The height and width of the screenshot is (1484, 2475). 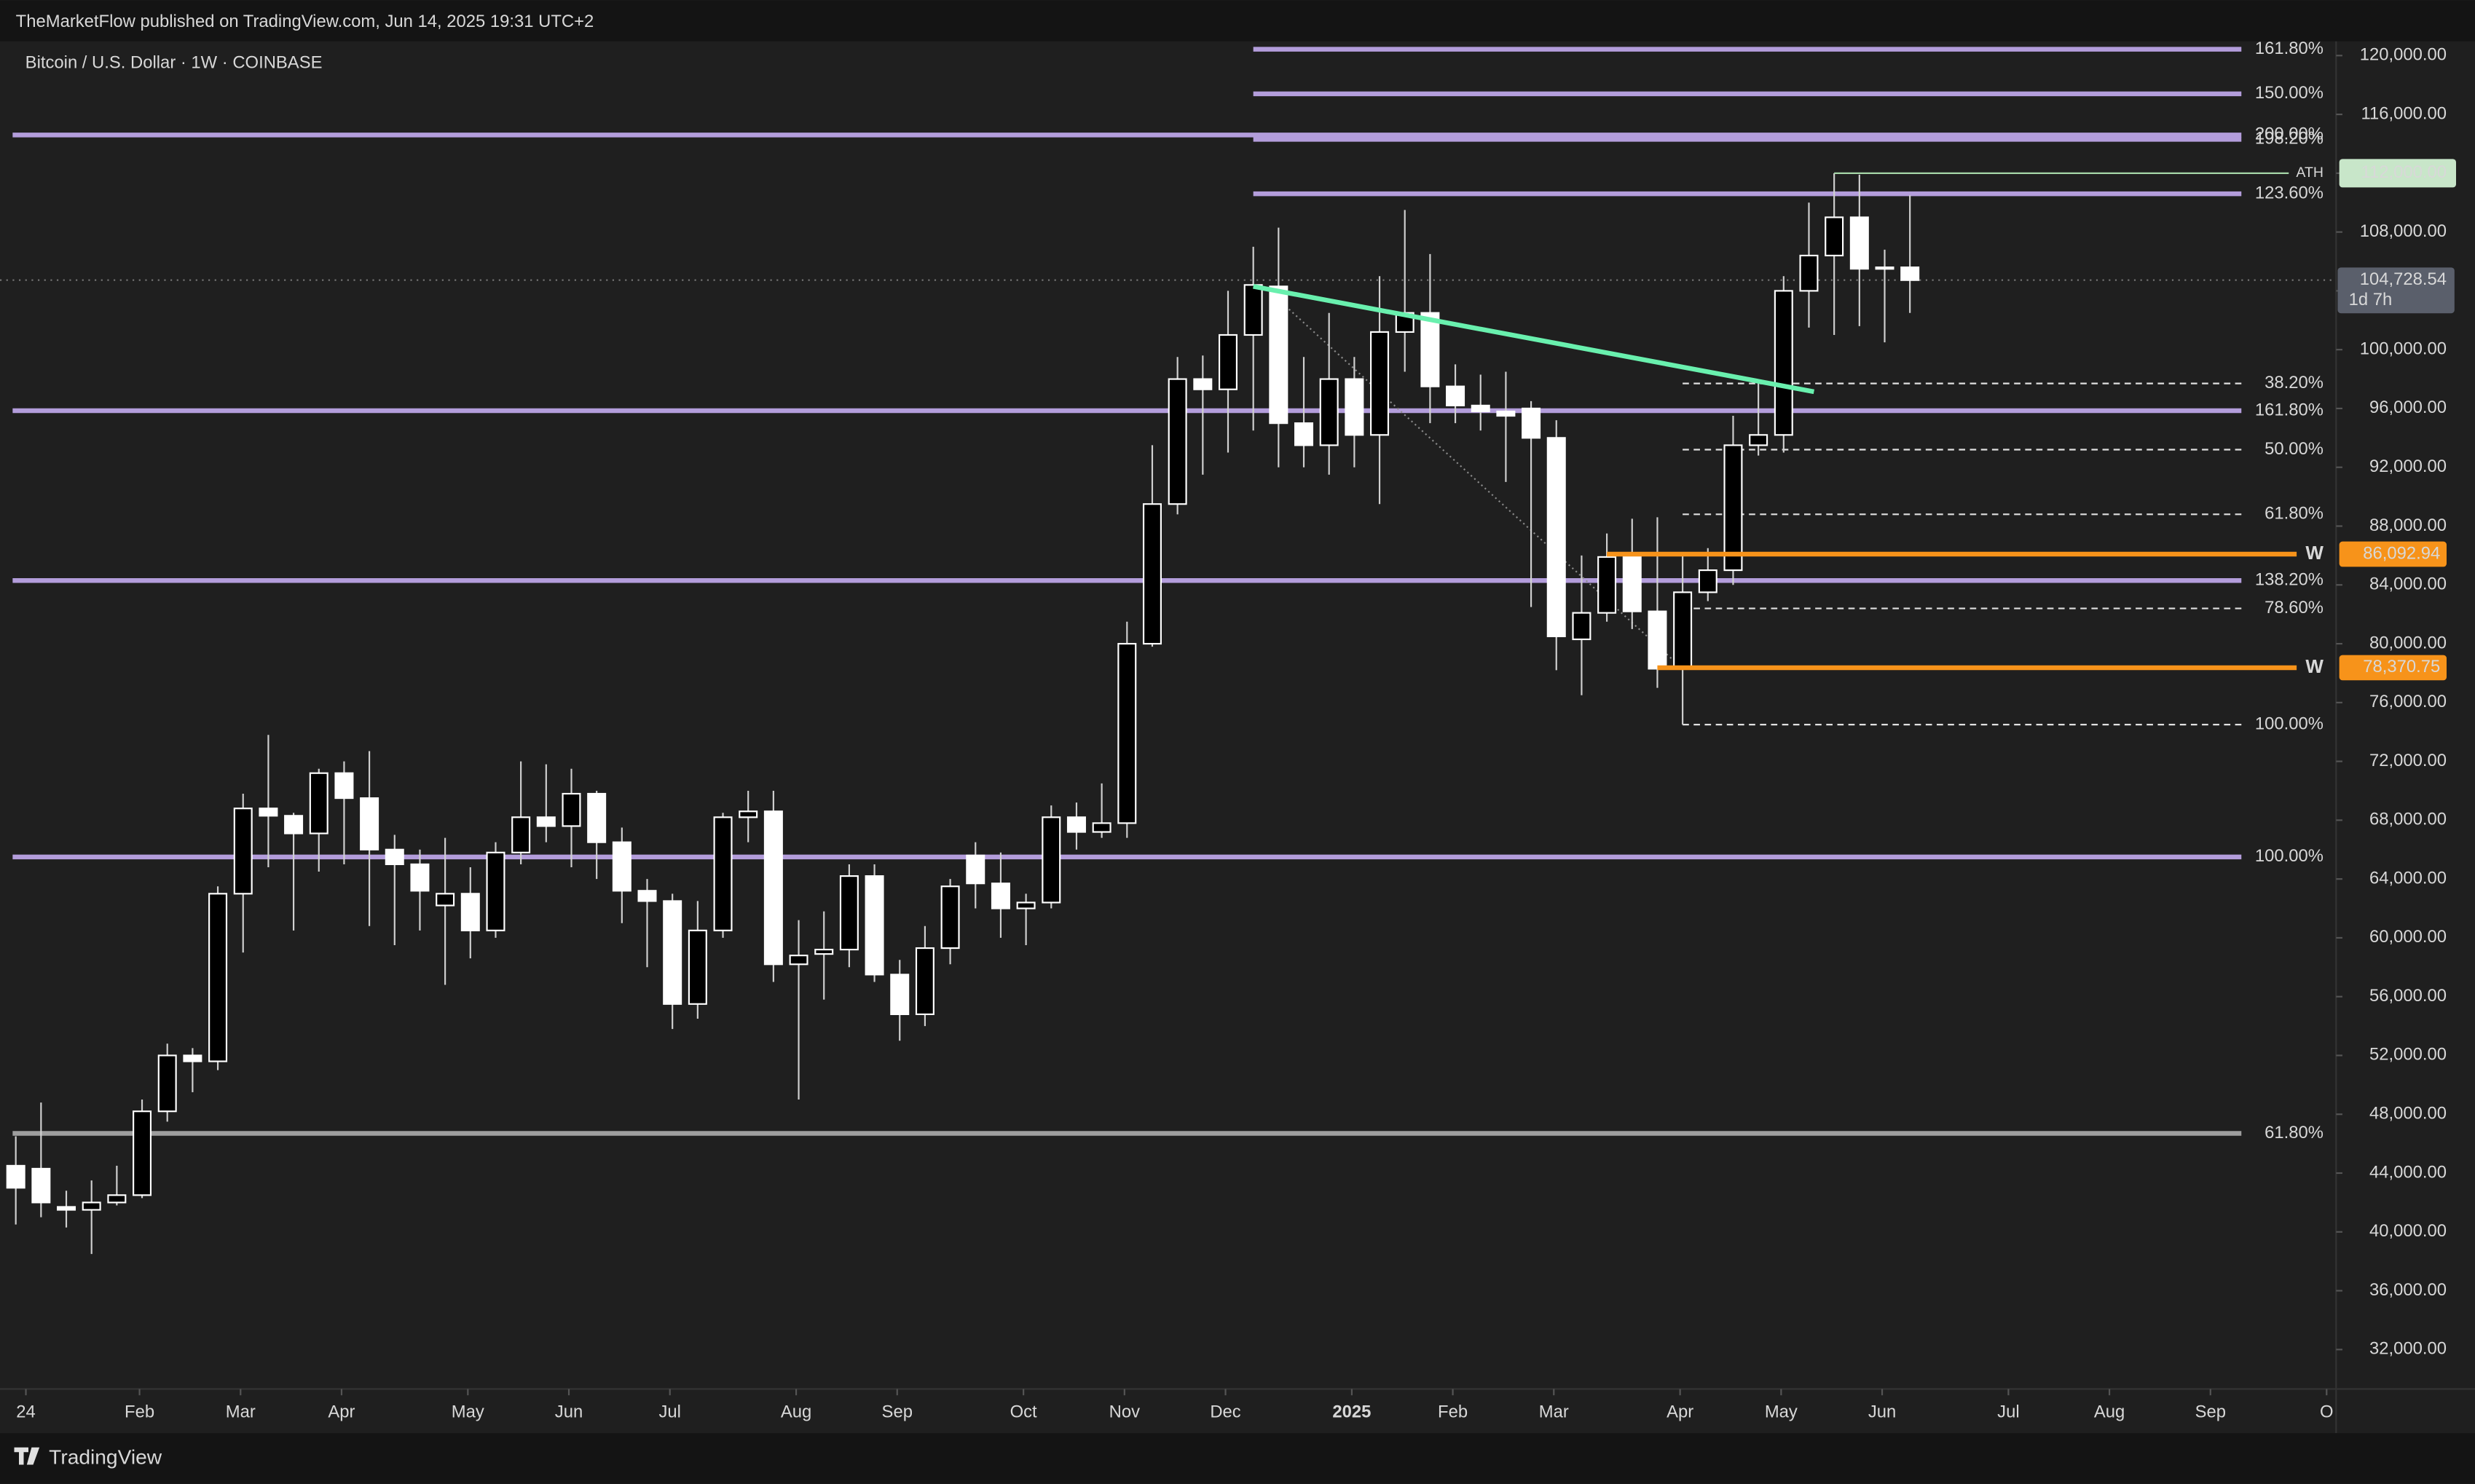 What do you see at coordinates (2408, 1114) in the screenshot?
I see `y-tick-label: 48,000.00` at bounding box center [2408, 1114].